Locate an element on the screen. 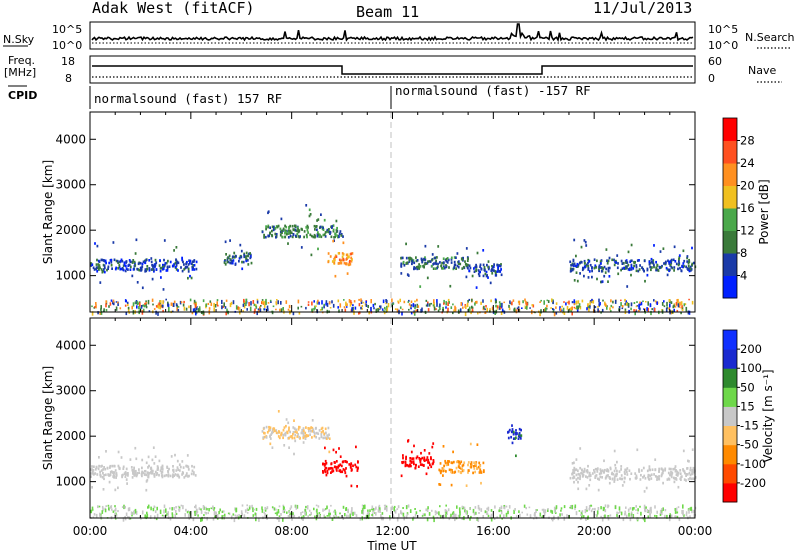 The width and height of the screenshot is (800, 554). colorbar-swatch is located at coordinates (730, 264).